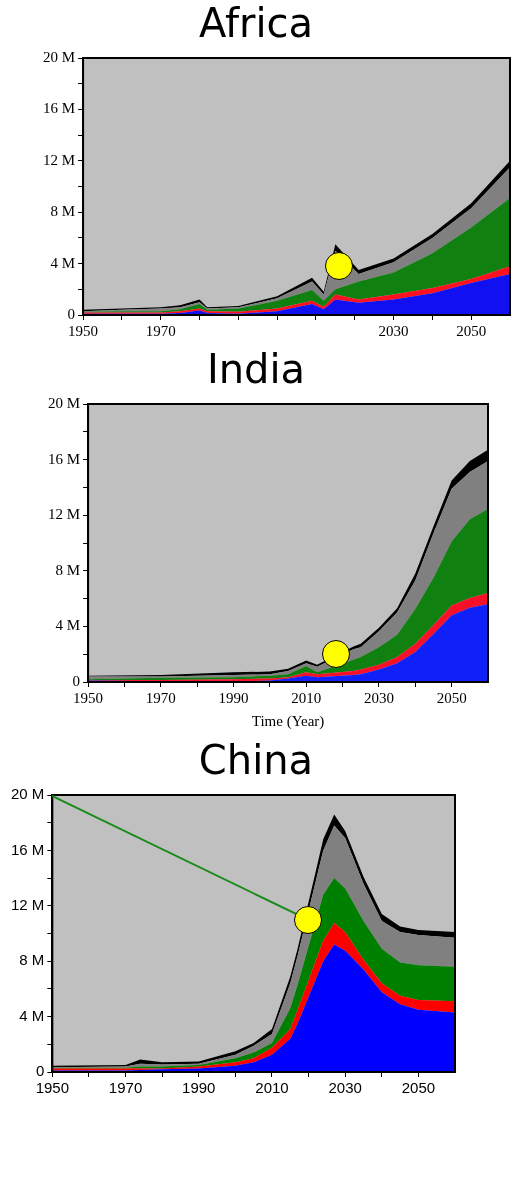  Describe the element at coordinates (288, 721) in the screenshot. I see `x-axis-title: Time (Year)` at that location.